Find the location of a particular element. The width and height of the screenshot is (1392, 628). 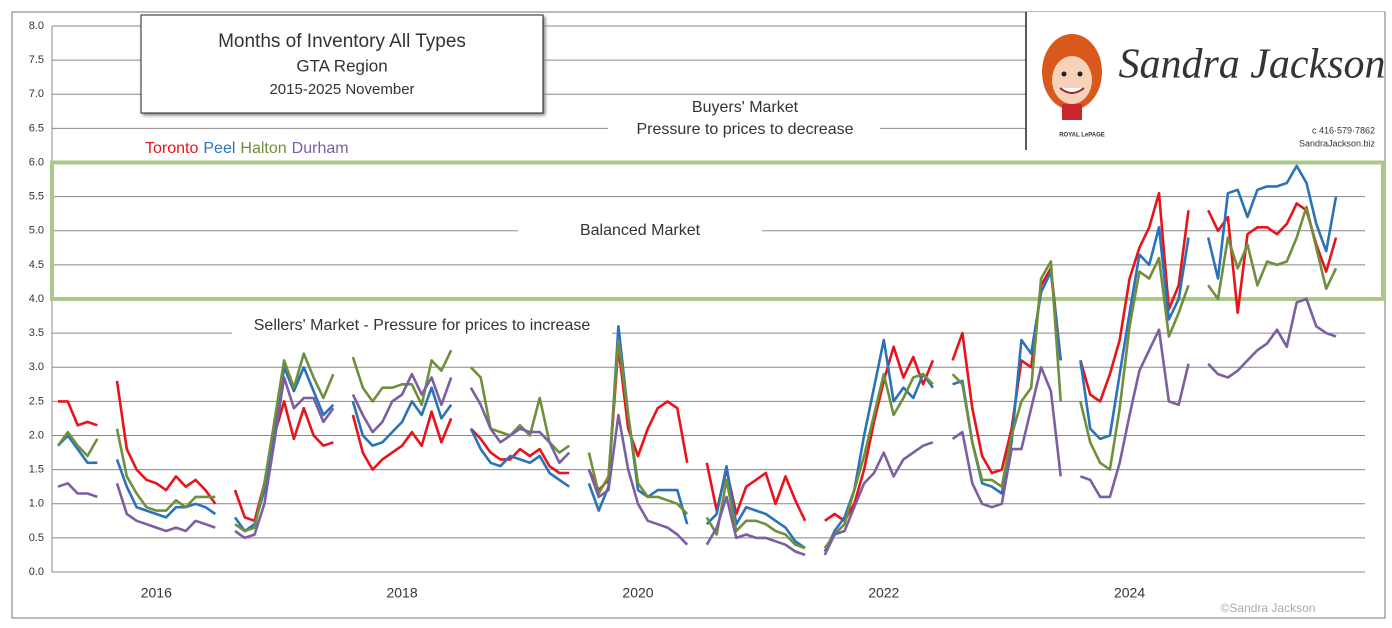

annotation: Balanced Market is located at coordinates (640, 230).